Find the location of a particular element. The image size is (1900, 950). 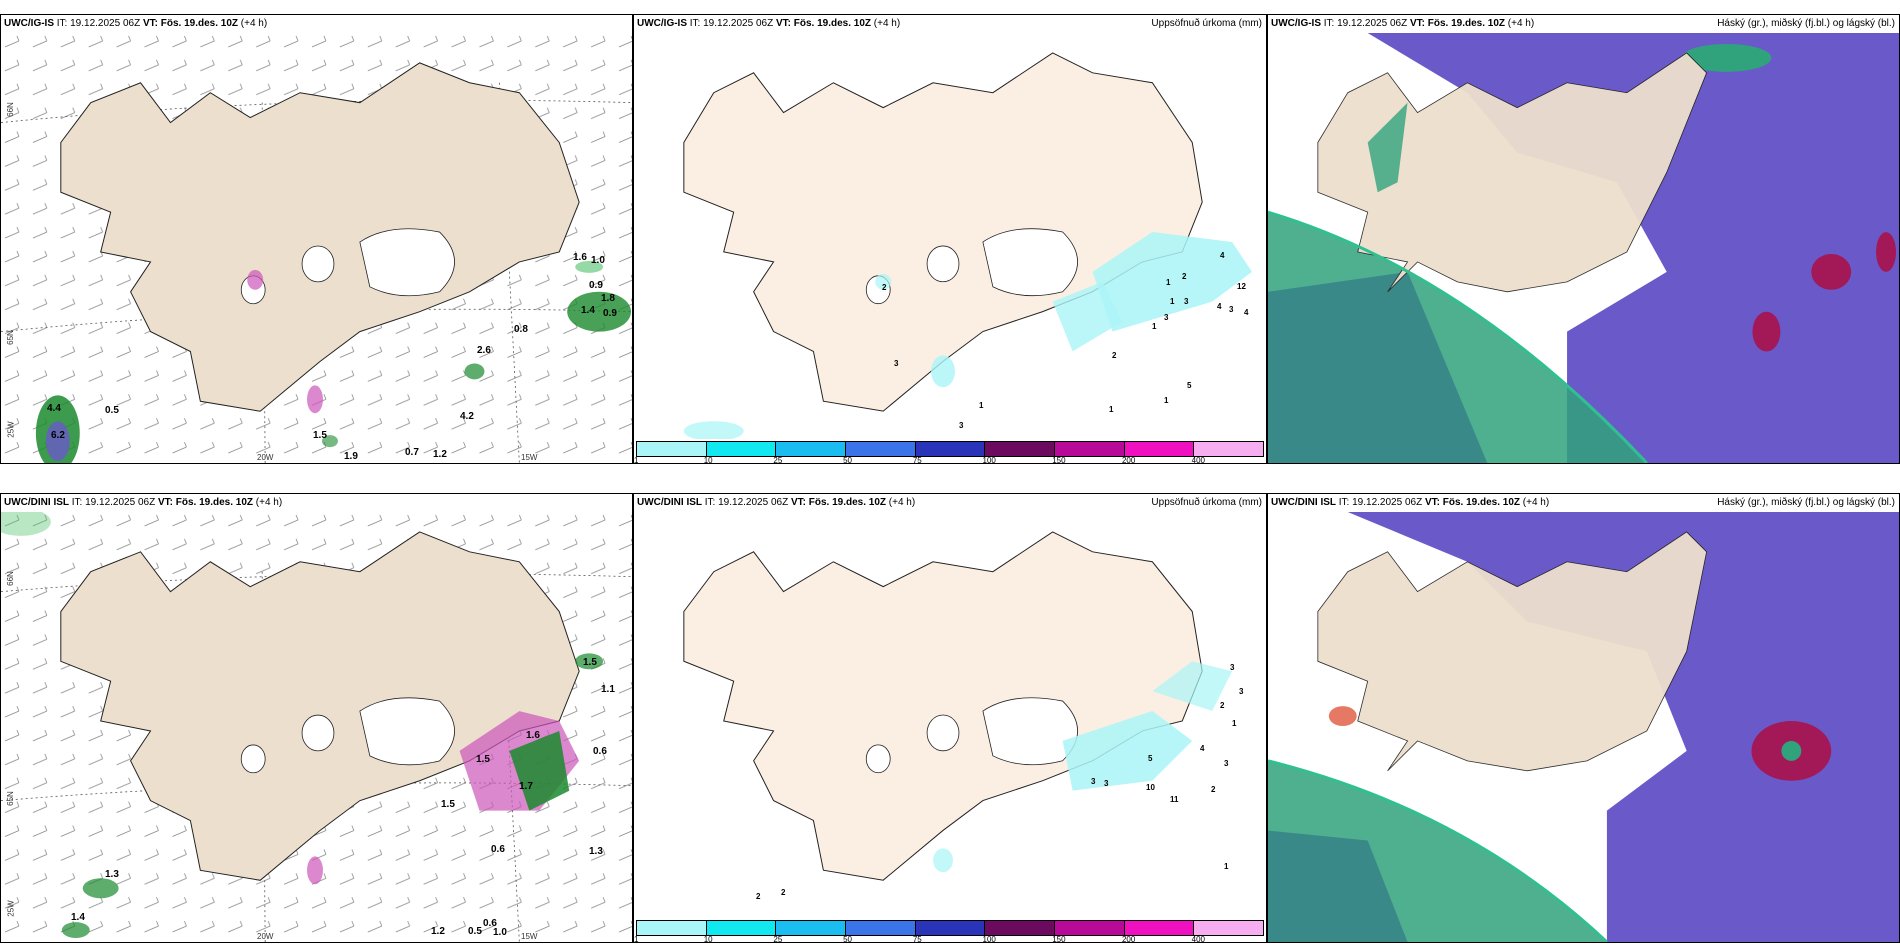

legend-tick: 100 is located at coordinates (989, 460).